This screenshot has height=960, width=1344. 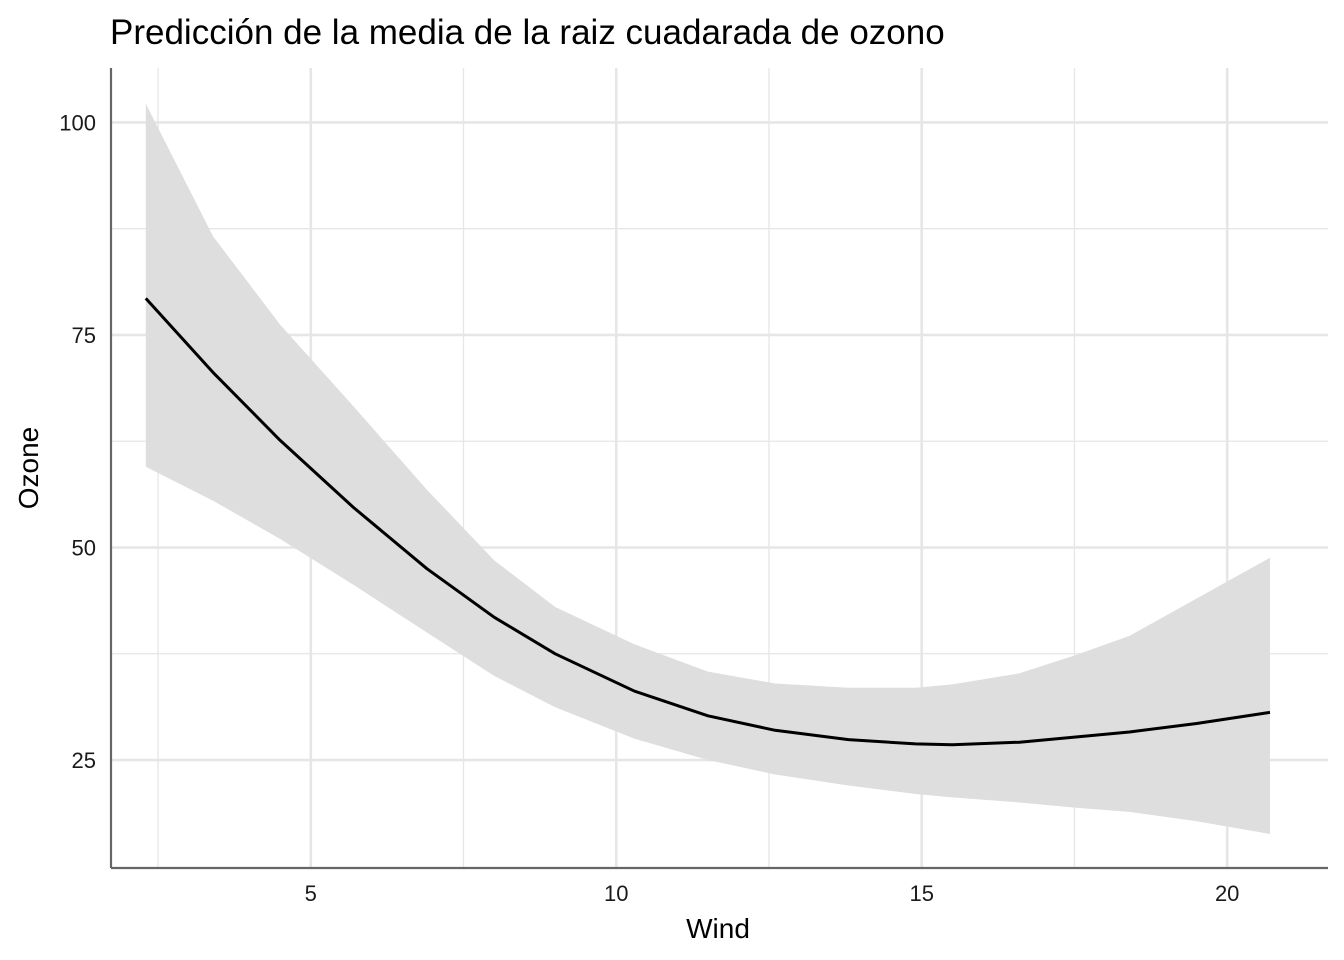 I want to click on y-axis-ticks: 25 50 75 100, so click(x=77, y=441).